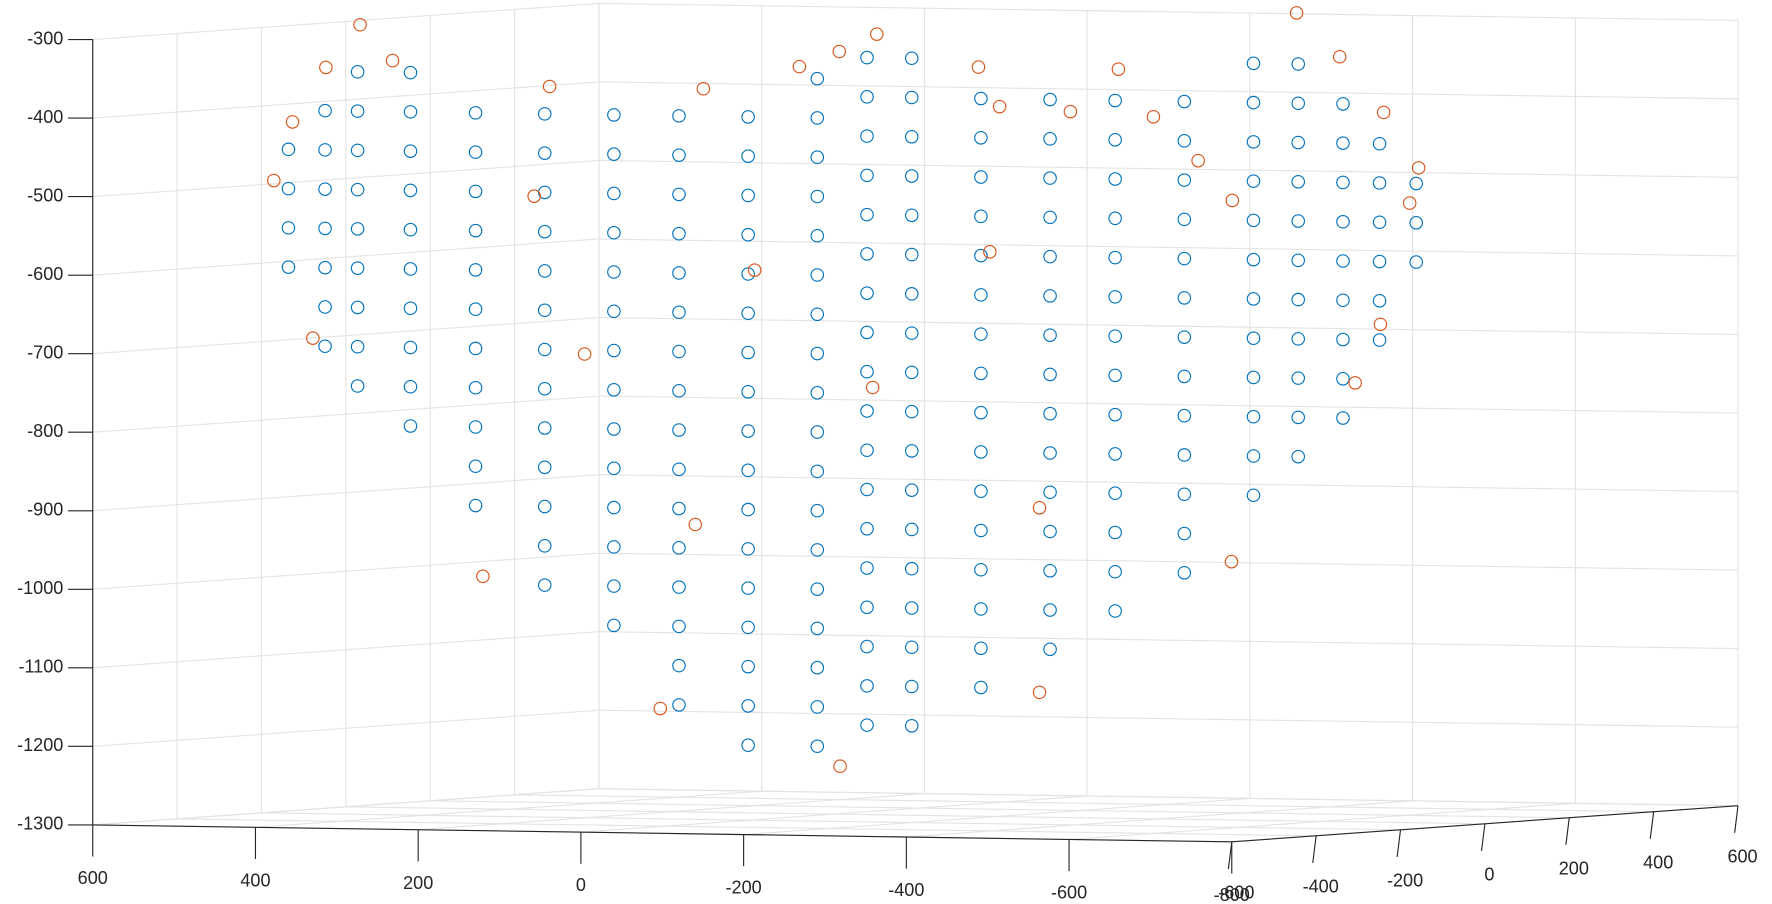 This screenshot has height=904, width=1772. Describe the element at coordinates (1236, 893) in the screenshot. I see `y-tick-label: -600` at that location.